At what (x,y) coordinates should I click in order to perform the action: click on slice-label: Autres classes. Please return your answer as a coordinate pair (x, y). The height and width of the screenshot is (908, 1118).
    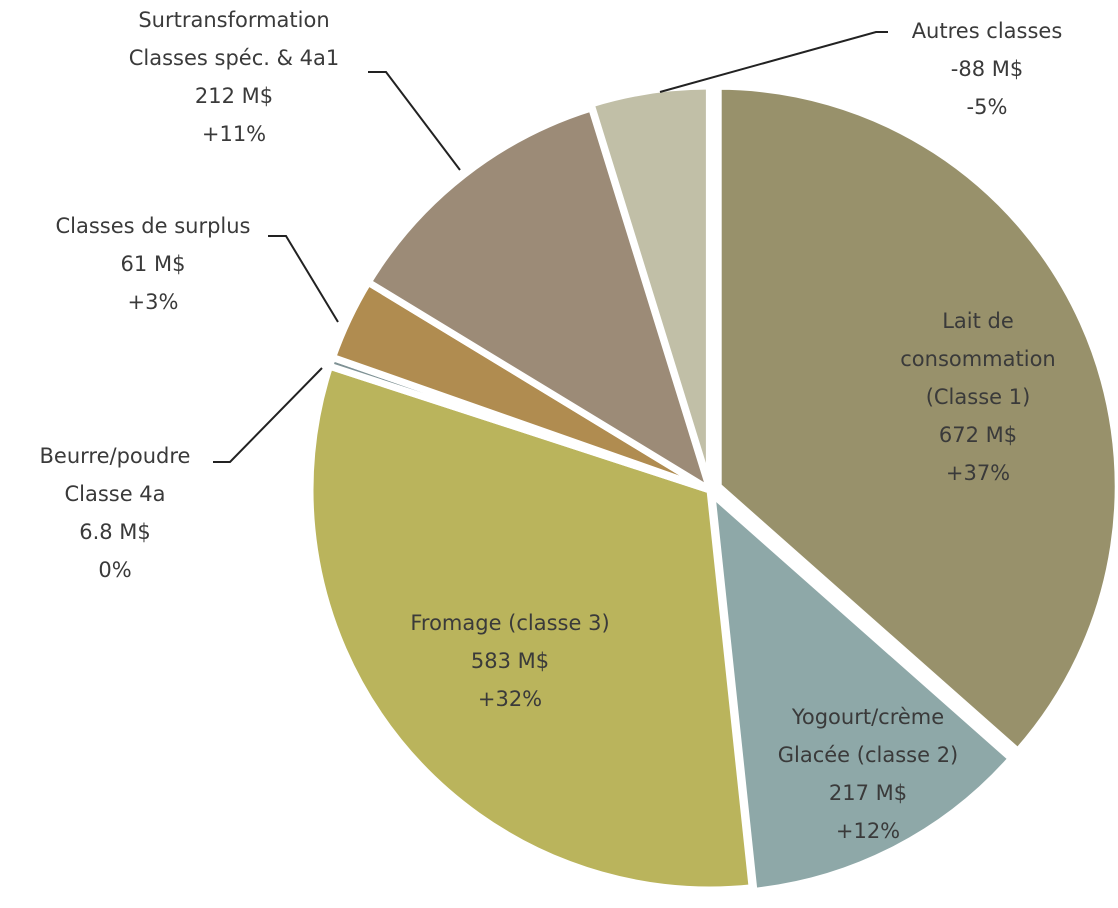
    Looking at the image, I should click on (987, 31).